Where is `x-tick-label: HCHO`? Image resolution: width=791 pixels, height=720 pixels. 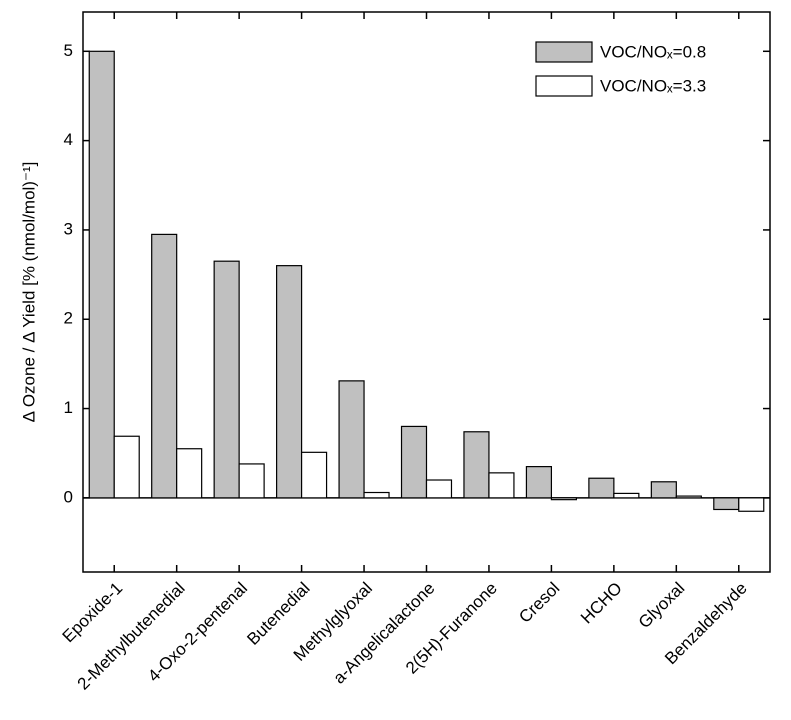
x-tick-label: HCHO is located at coordinates (601, 603).